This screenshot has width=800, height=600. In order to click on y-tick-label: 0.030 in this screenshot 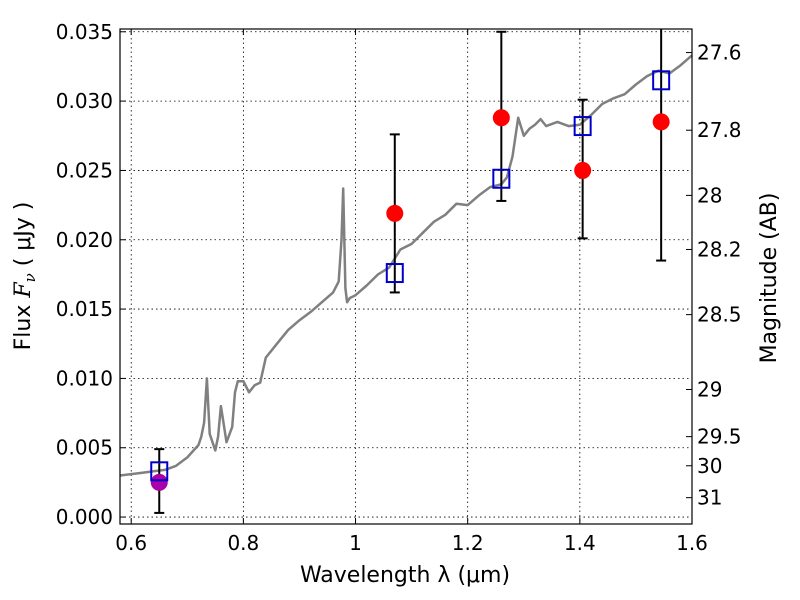, I will do `click(84, 101)`.